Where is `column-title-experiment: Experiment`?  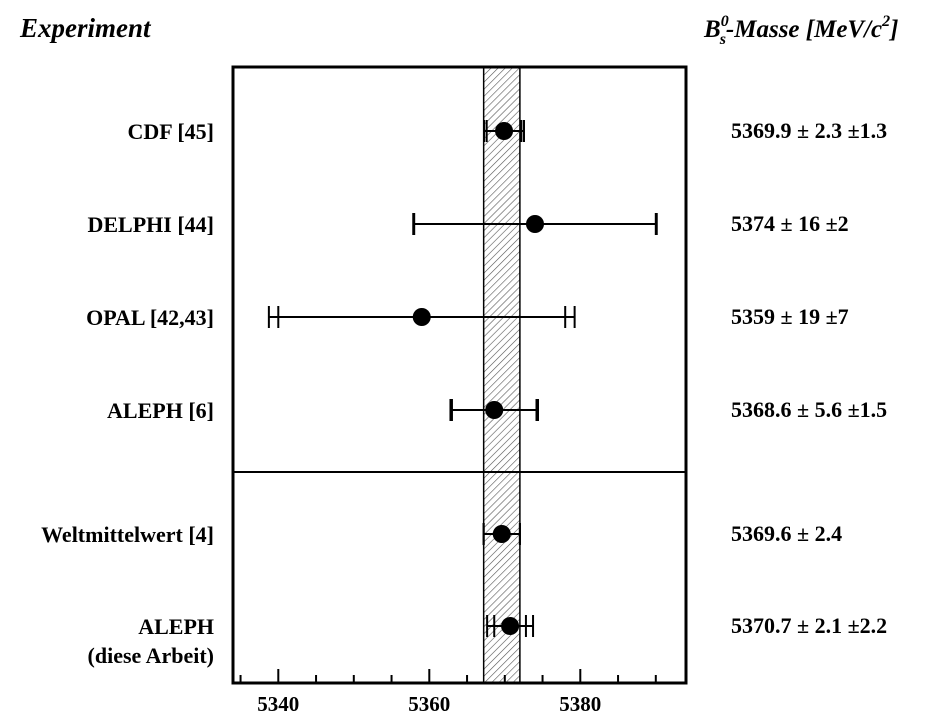
column-title-experiment: Experiment is located at coordinates (85, 28).